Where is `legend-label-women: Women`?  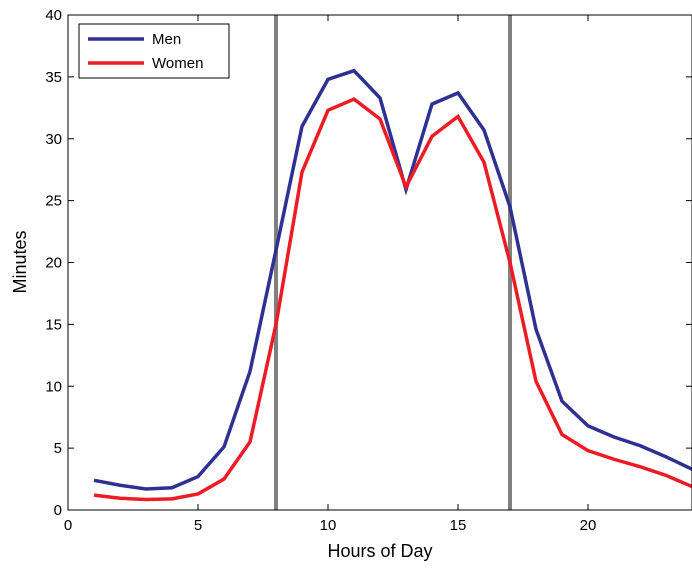
legend-label-women: Women is located at coordinates (177, 63).